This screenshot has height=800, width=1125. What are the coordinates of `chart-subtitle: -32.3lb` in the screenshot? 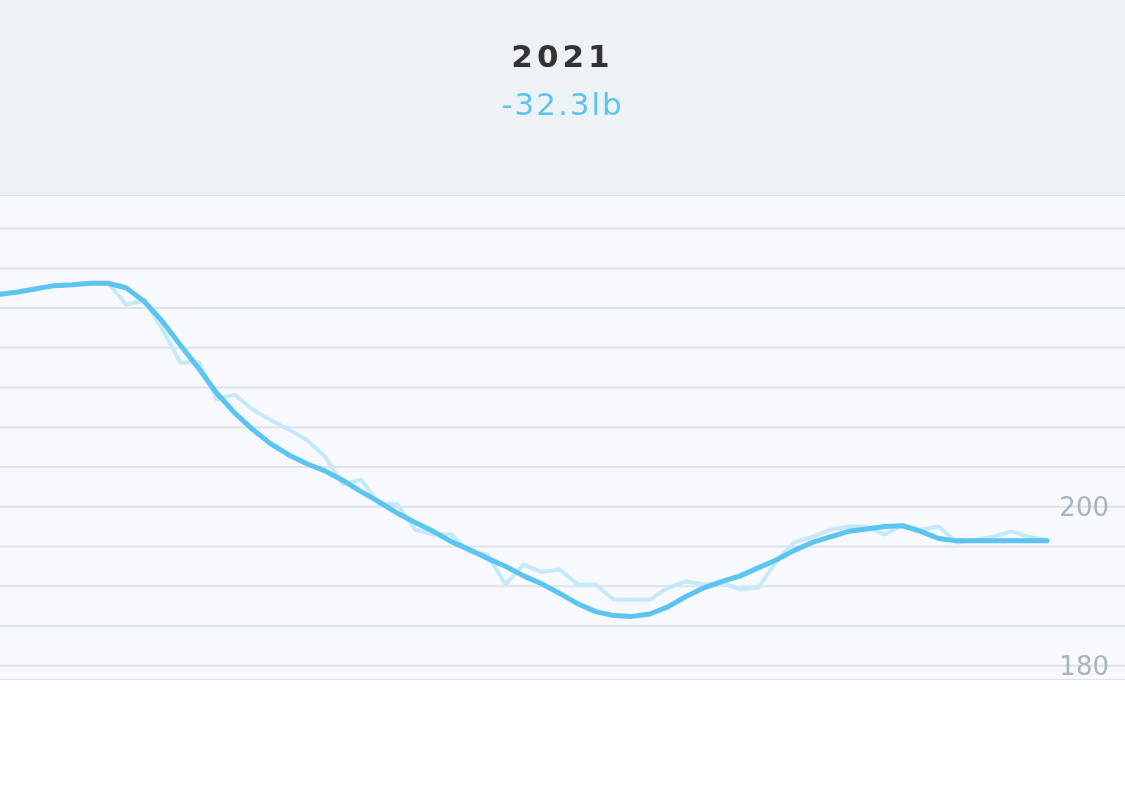 It's located at (562, 104).